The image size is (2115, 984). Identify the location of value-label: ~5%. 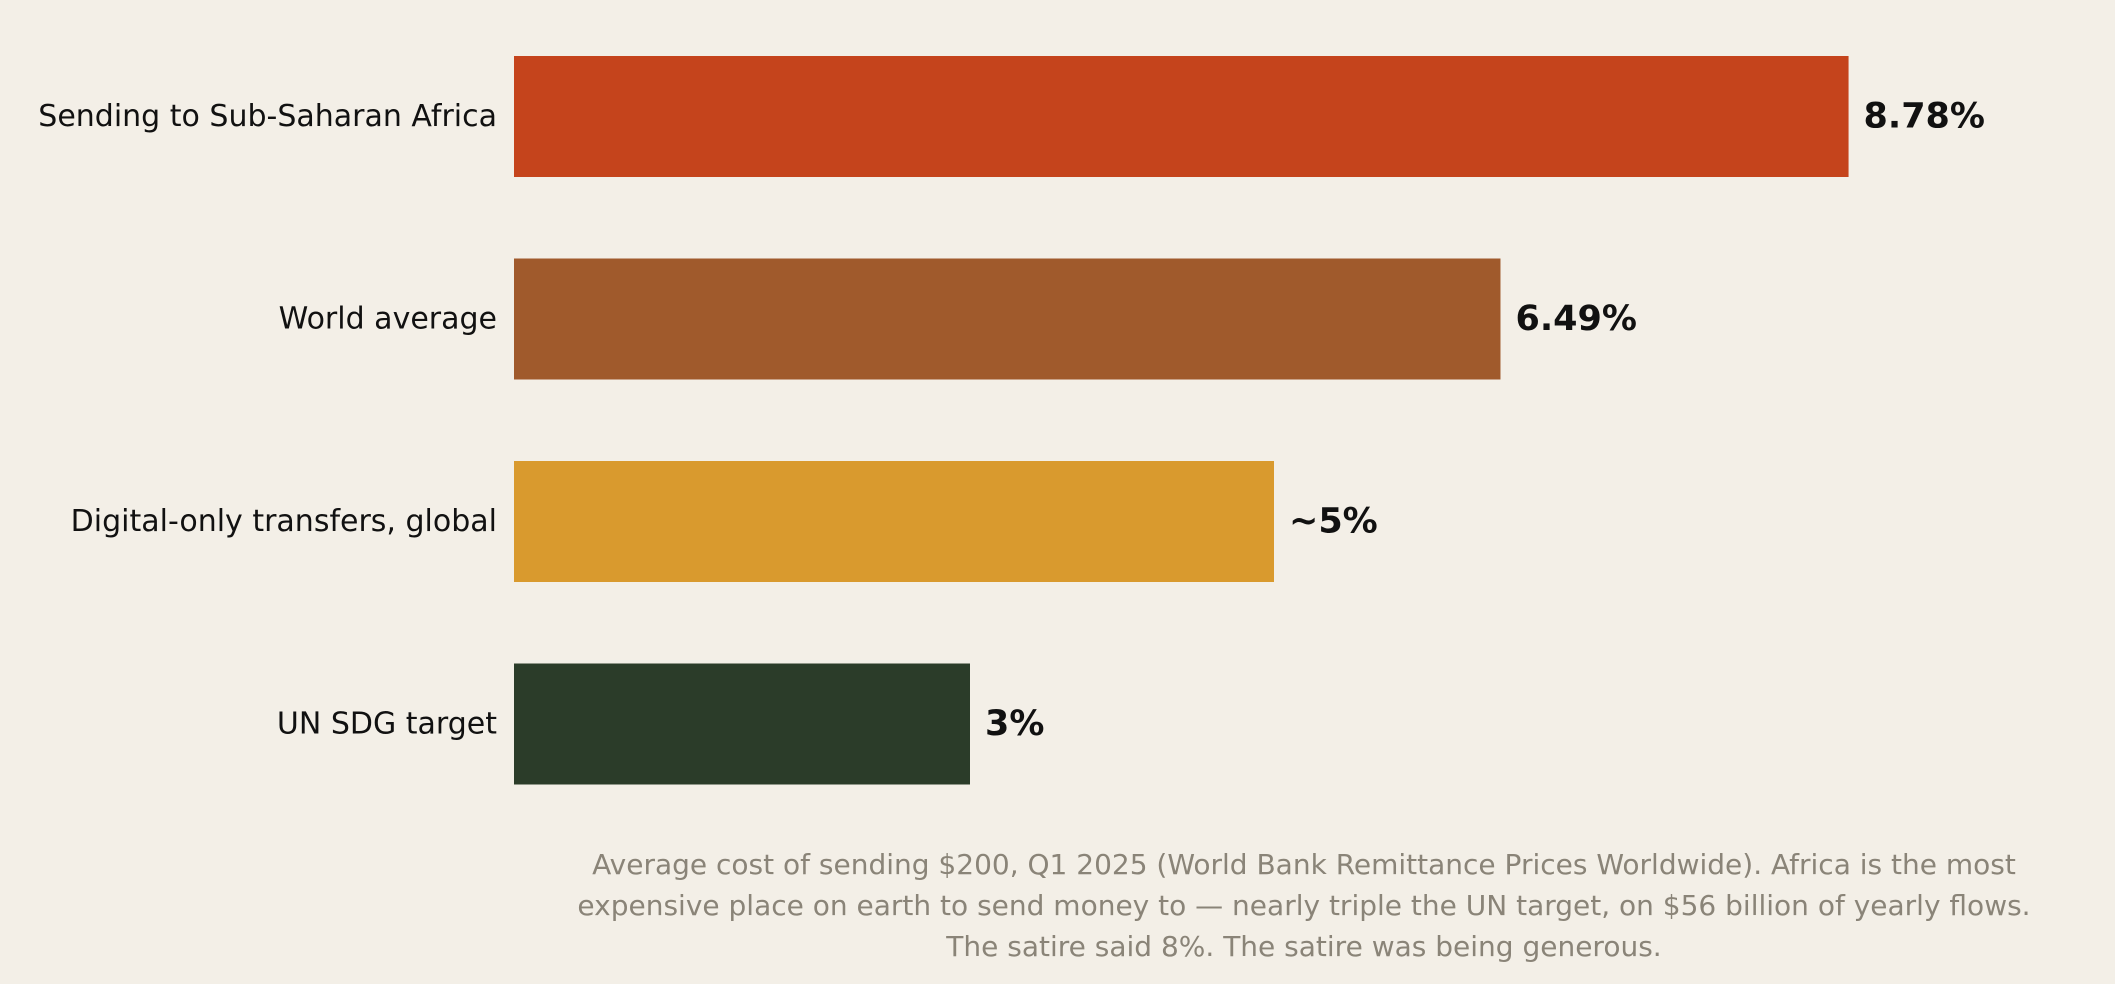
(1333, 522).